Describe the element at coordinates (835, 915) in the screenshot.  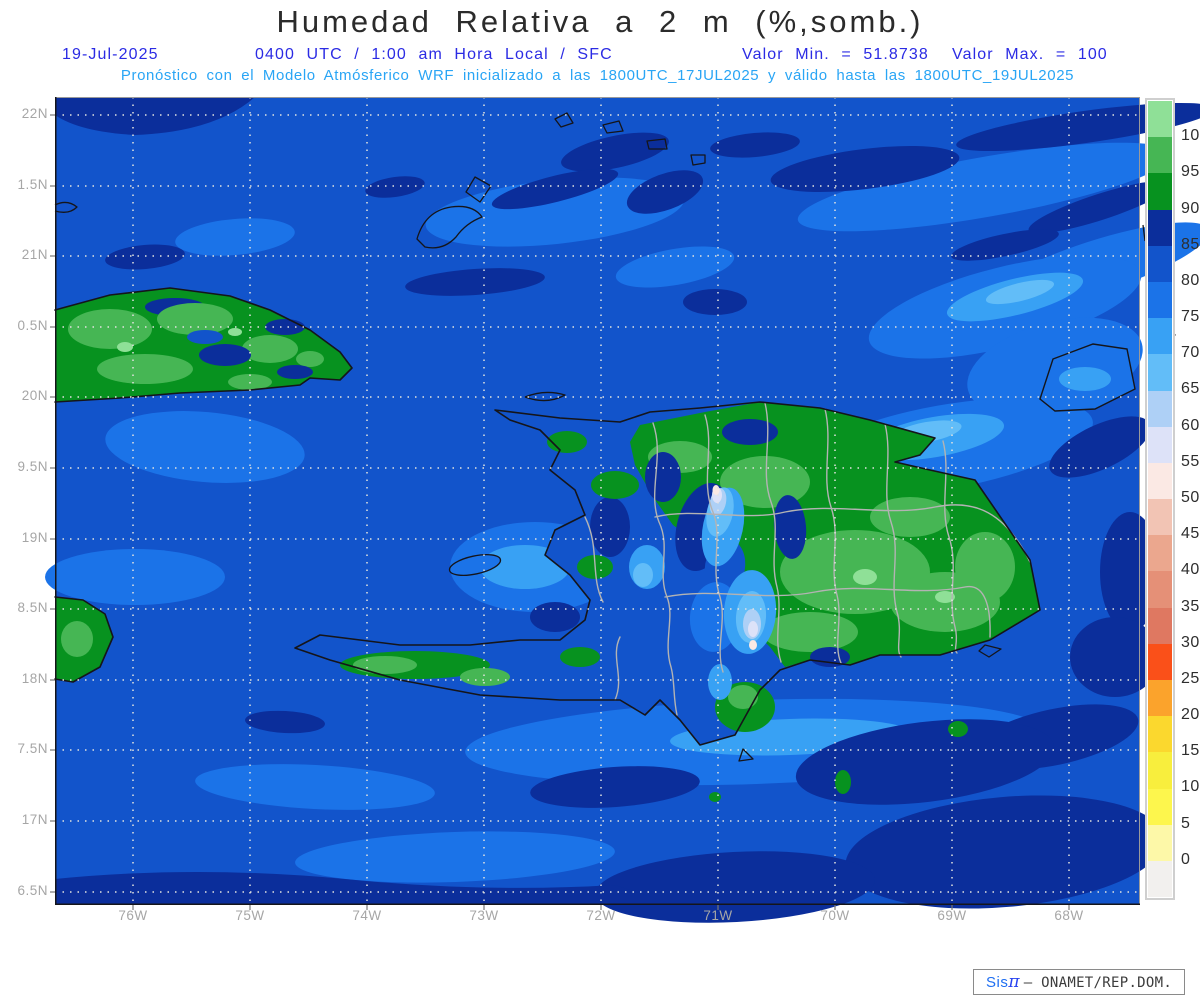
I see `lon-tick-label: 70W` at that location.